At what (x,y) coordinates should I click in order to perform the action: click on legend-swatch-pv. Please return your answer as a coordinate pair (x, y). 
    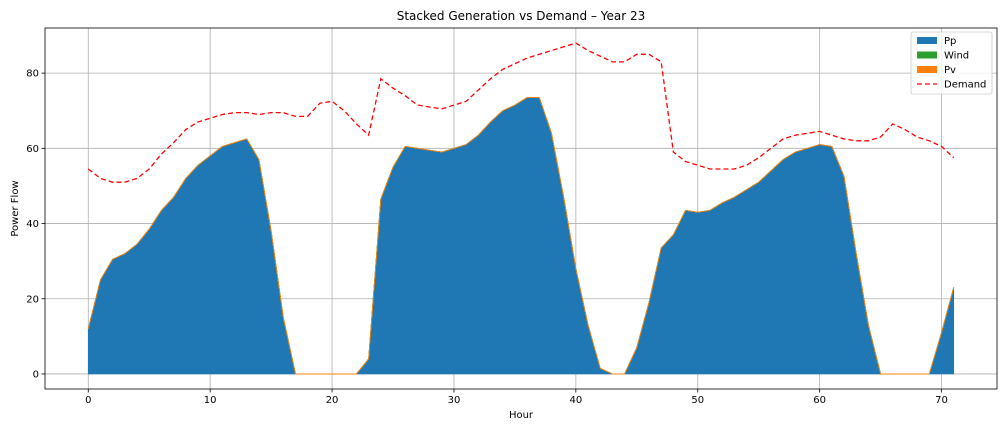
    Looking at the image, I should click on (927, 69).